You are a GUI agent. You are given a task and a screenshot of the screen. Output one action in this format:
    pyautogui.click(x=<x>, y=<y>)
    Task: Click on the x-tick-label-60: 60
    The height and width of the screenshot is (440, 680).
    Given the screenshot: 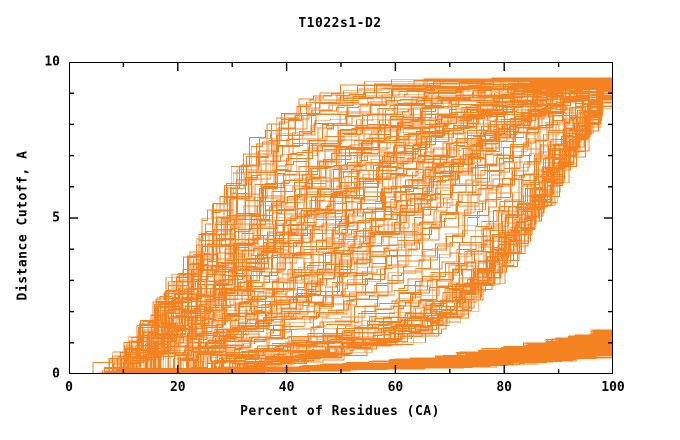 What is the action you would take?
    pyautogui.click(x=395, y=387)
    